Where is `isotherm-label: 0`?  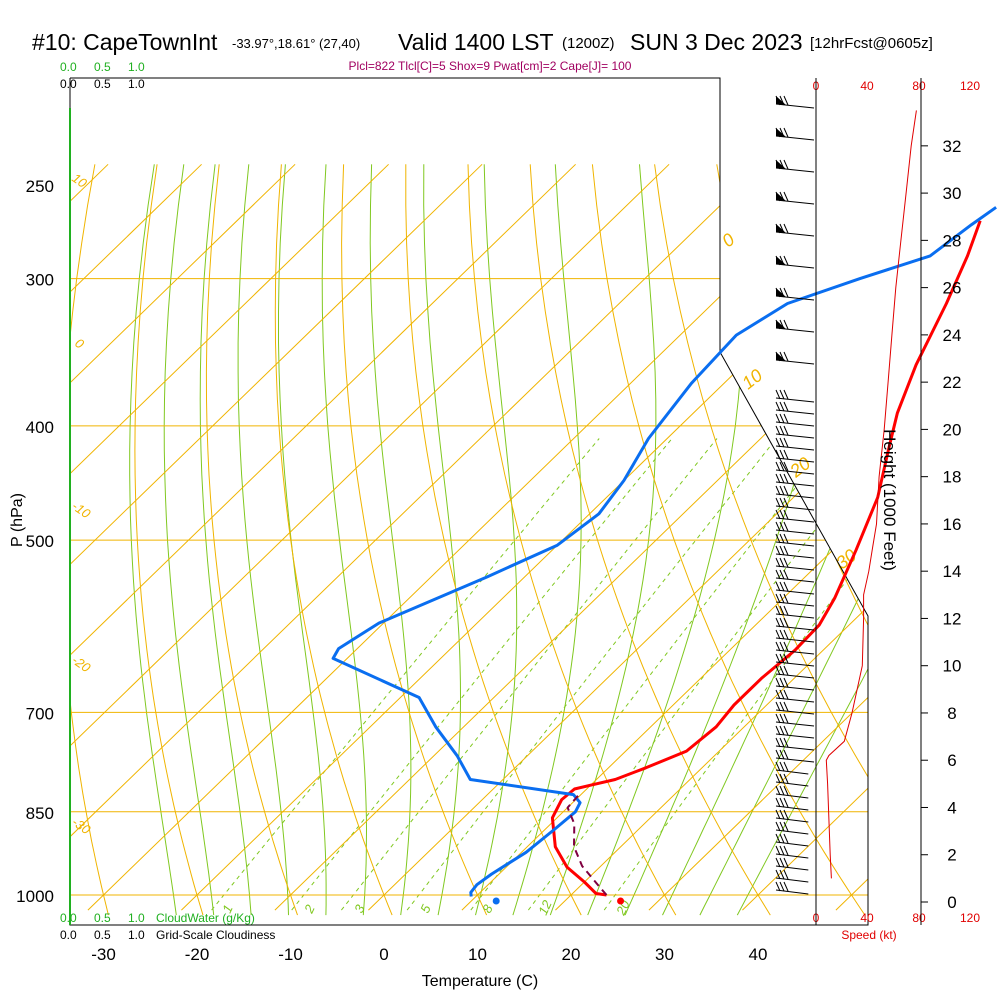
isotherm-label: 0 is located at coordinates (728, 240).